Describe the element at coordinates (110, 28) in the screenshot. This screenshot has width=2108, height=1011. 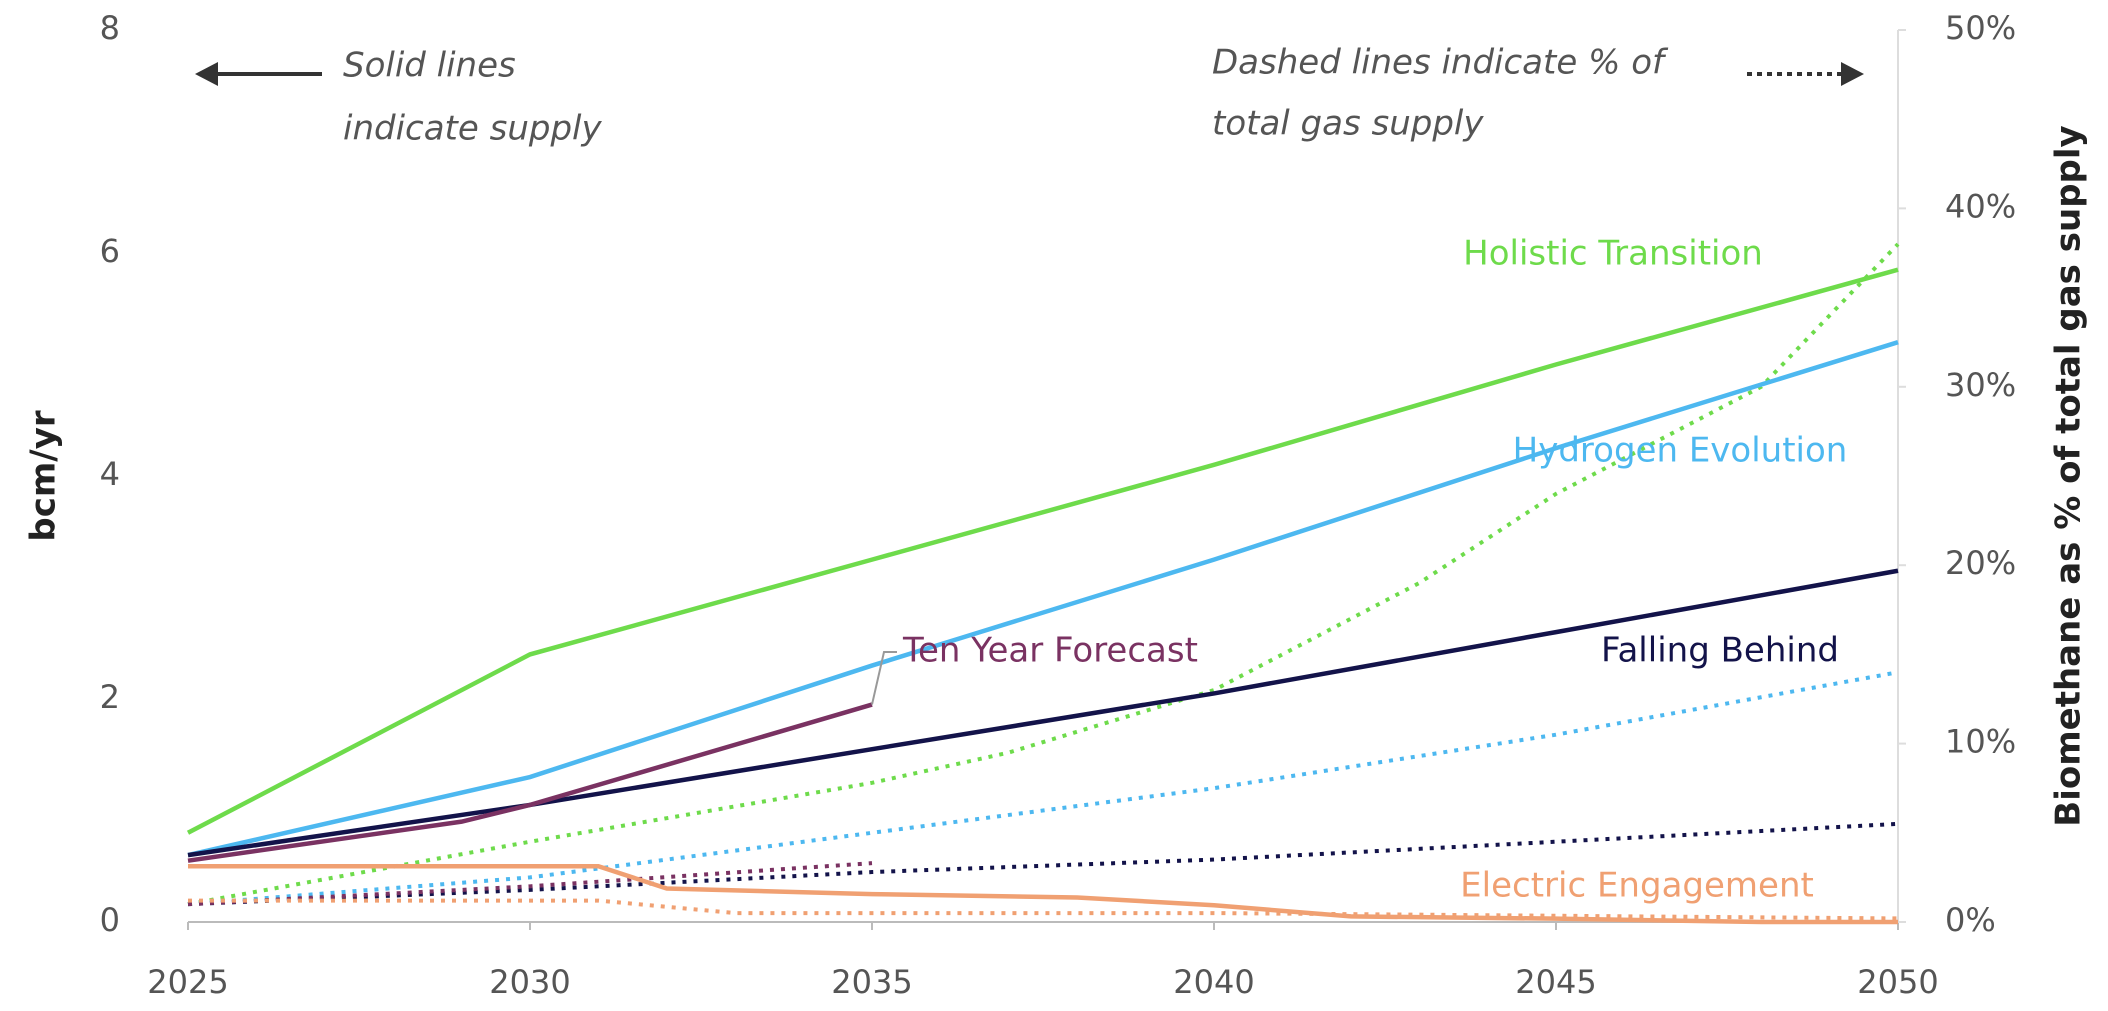
I see `y-tick-label: 8` at that location.